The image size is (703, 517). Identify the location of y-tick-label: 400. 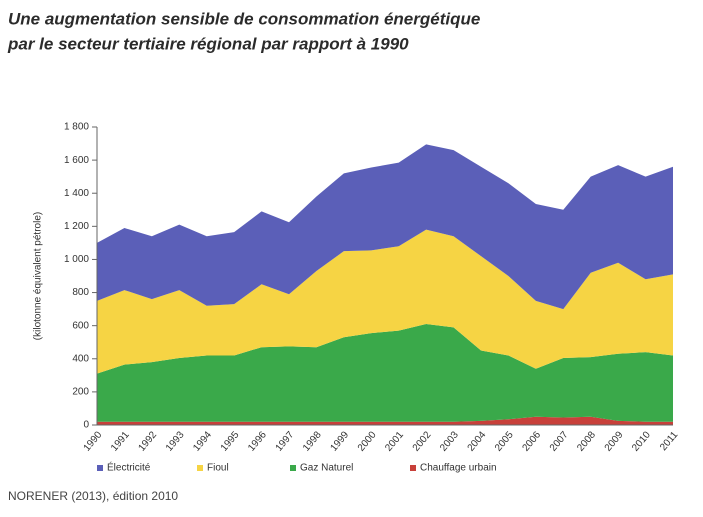
(80, 358).